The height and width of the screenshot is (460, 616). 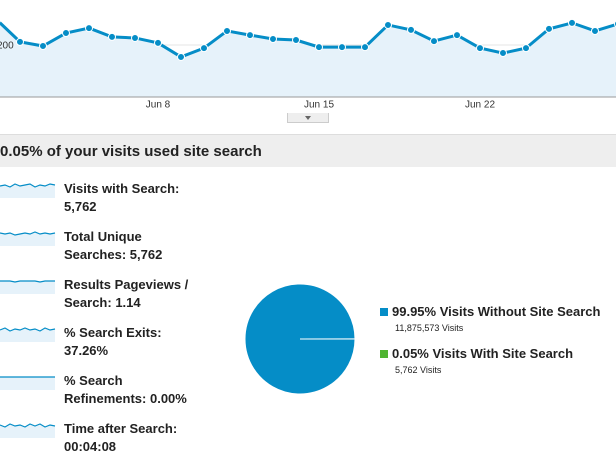 I want to click on metric-label: Total Unique Searches:, so click(x=103, y=245).